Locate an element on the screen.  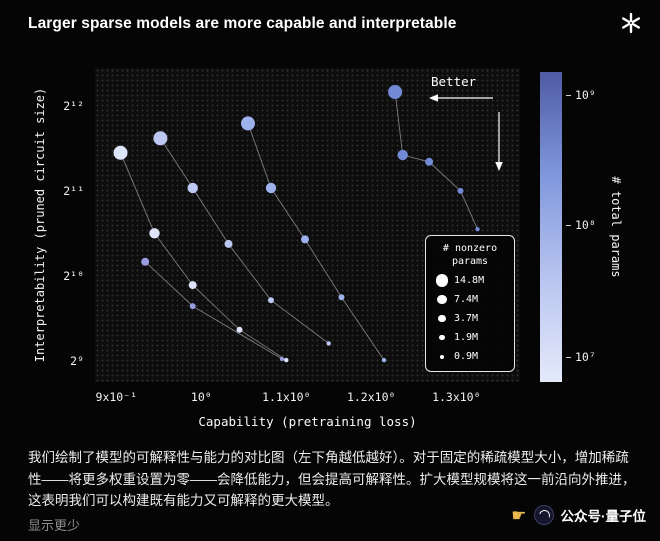
legend-size-label: 14.8M is located at coordinates (469, 280).